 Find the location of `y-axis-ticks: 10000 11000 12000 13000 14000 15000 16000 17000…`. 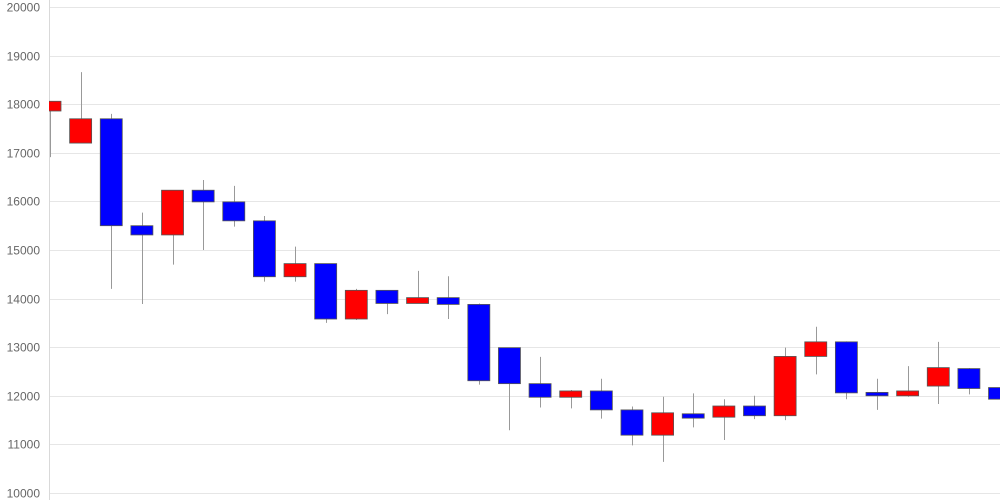

y-axis-ticks: 10000 11000 12000 13000 14000 15000 16000 17000… is located at coordinates (24, 250).